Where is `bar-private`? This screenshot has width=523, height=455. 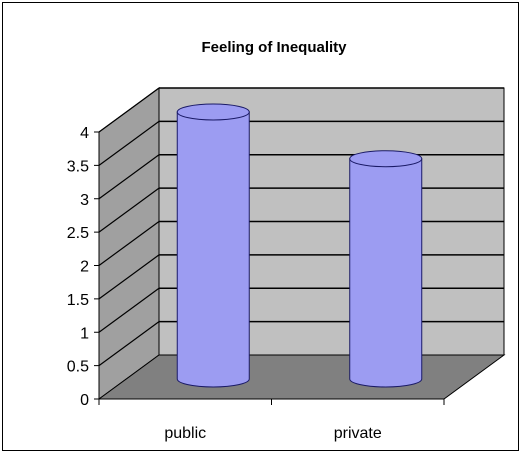 bar-private is located at coordinates (386, 269).